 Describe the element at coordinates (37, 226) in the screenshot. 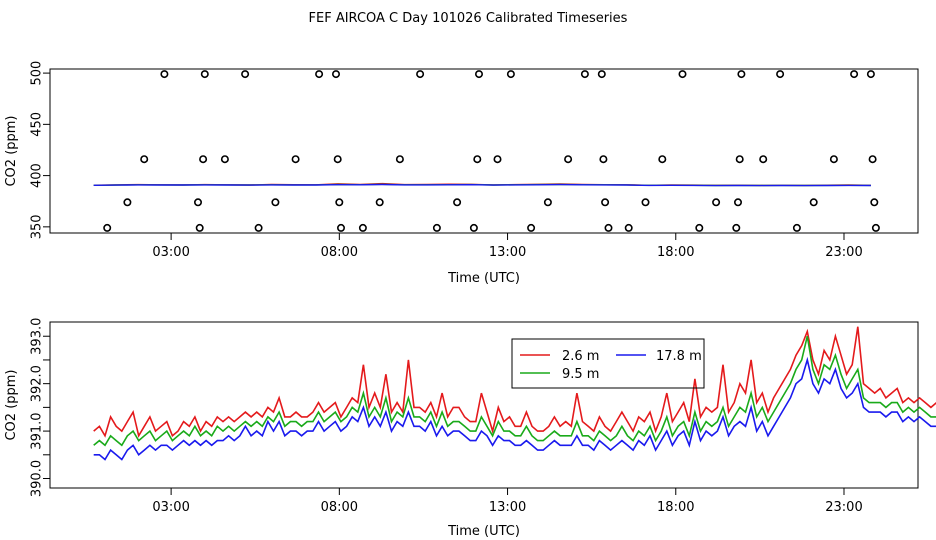

I see `top-ytick-label: 350` at that location.